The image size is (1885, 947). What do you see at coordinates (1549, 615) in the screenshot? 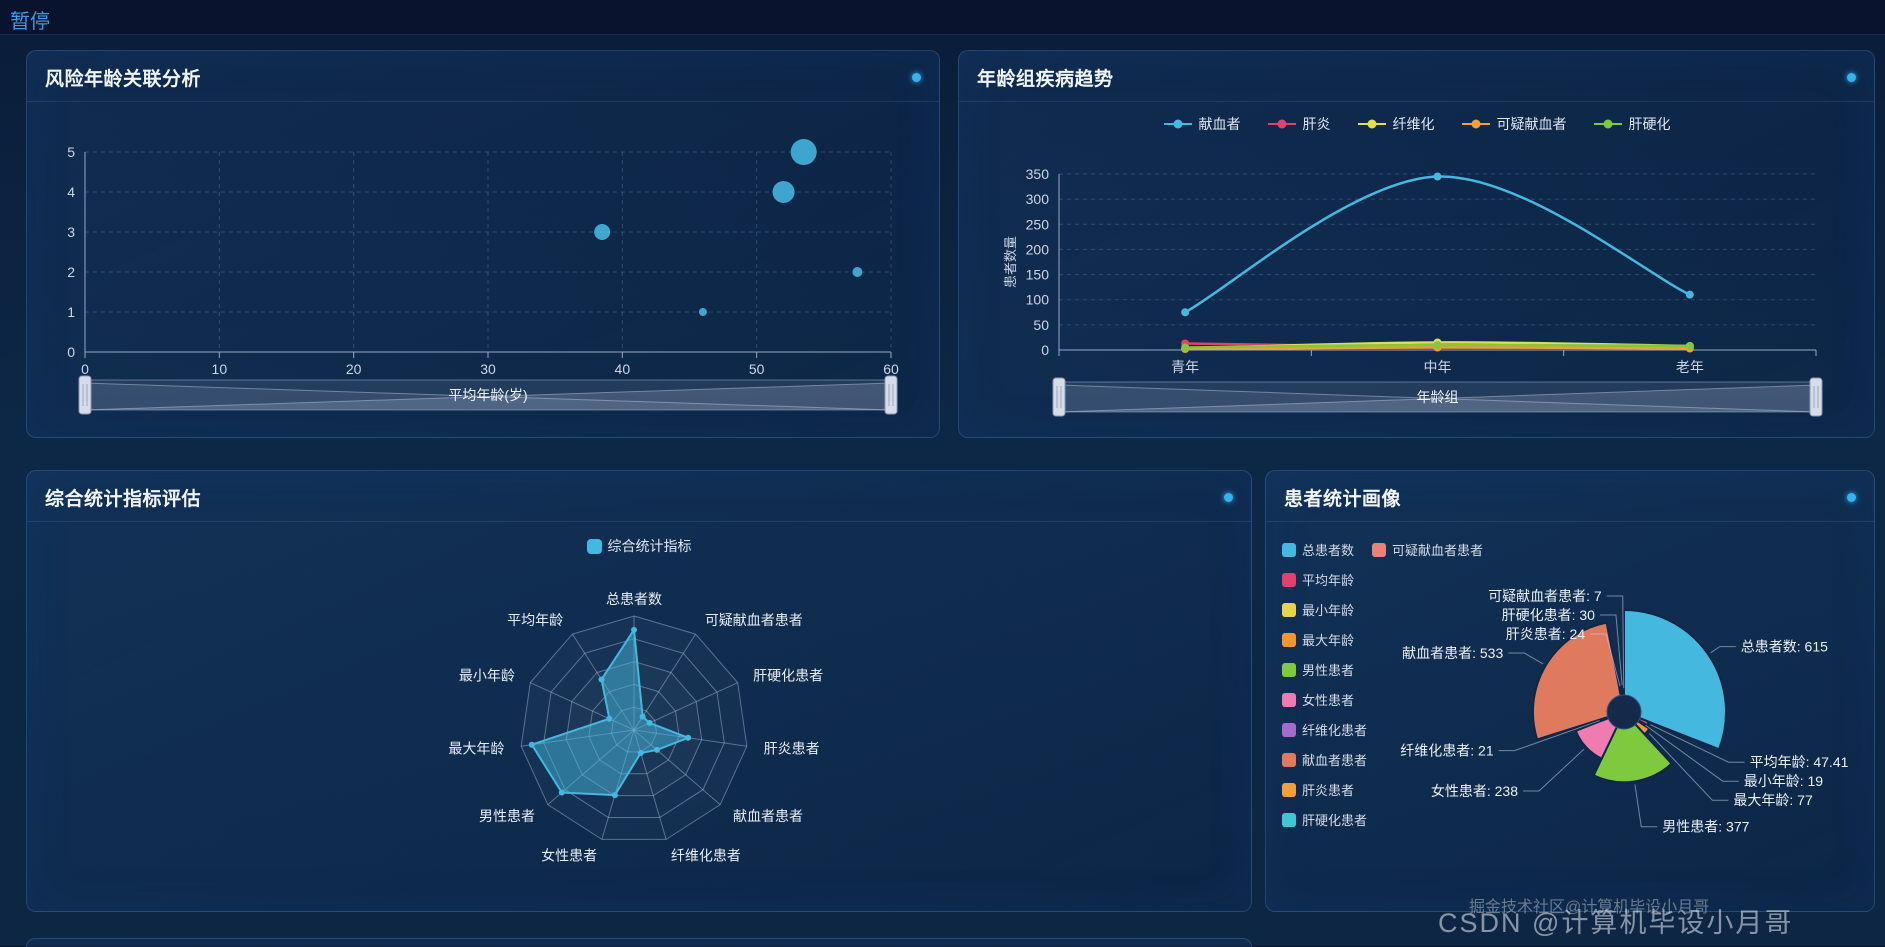
I see `pie-label: 肝硬化患者: 30` at bounding box center [1549, 615].